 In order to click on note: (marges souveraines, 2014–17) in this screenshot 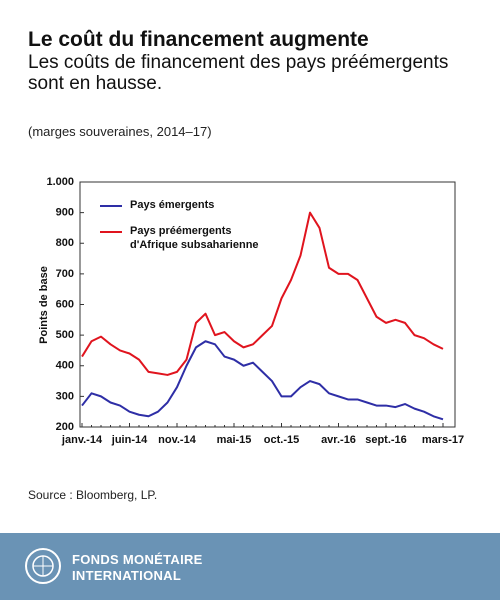, I will do `click(120, 131)`.